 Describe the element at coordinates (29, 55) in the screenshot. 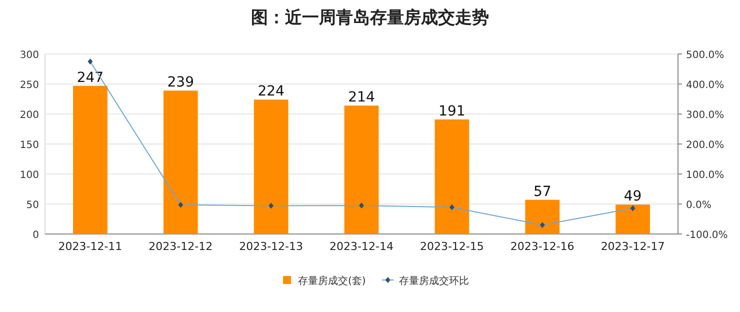

I see `y-tick-label: 300` at that location.